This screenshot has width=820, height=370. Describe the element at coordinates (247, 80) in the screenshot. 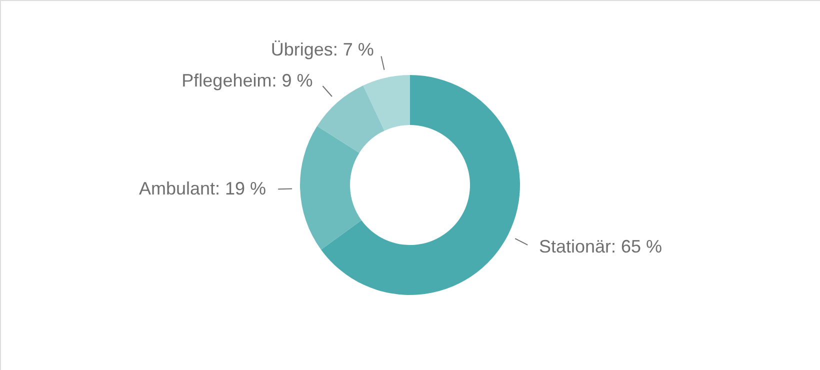

I see `slice-label: Pflegeheim: 9 %` at that location.